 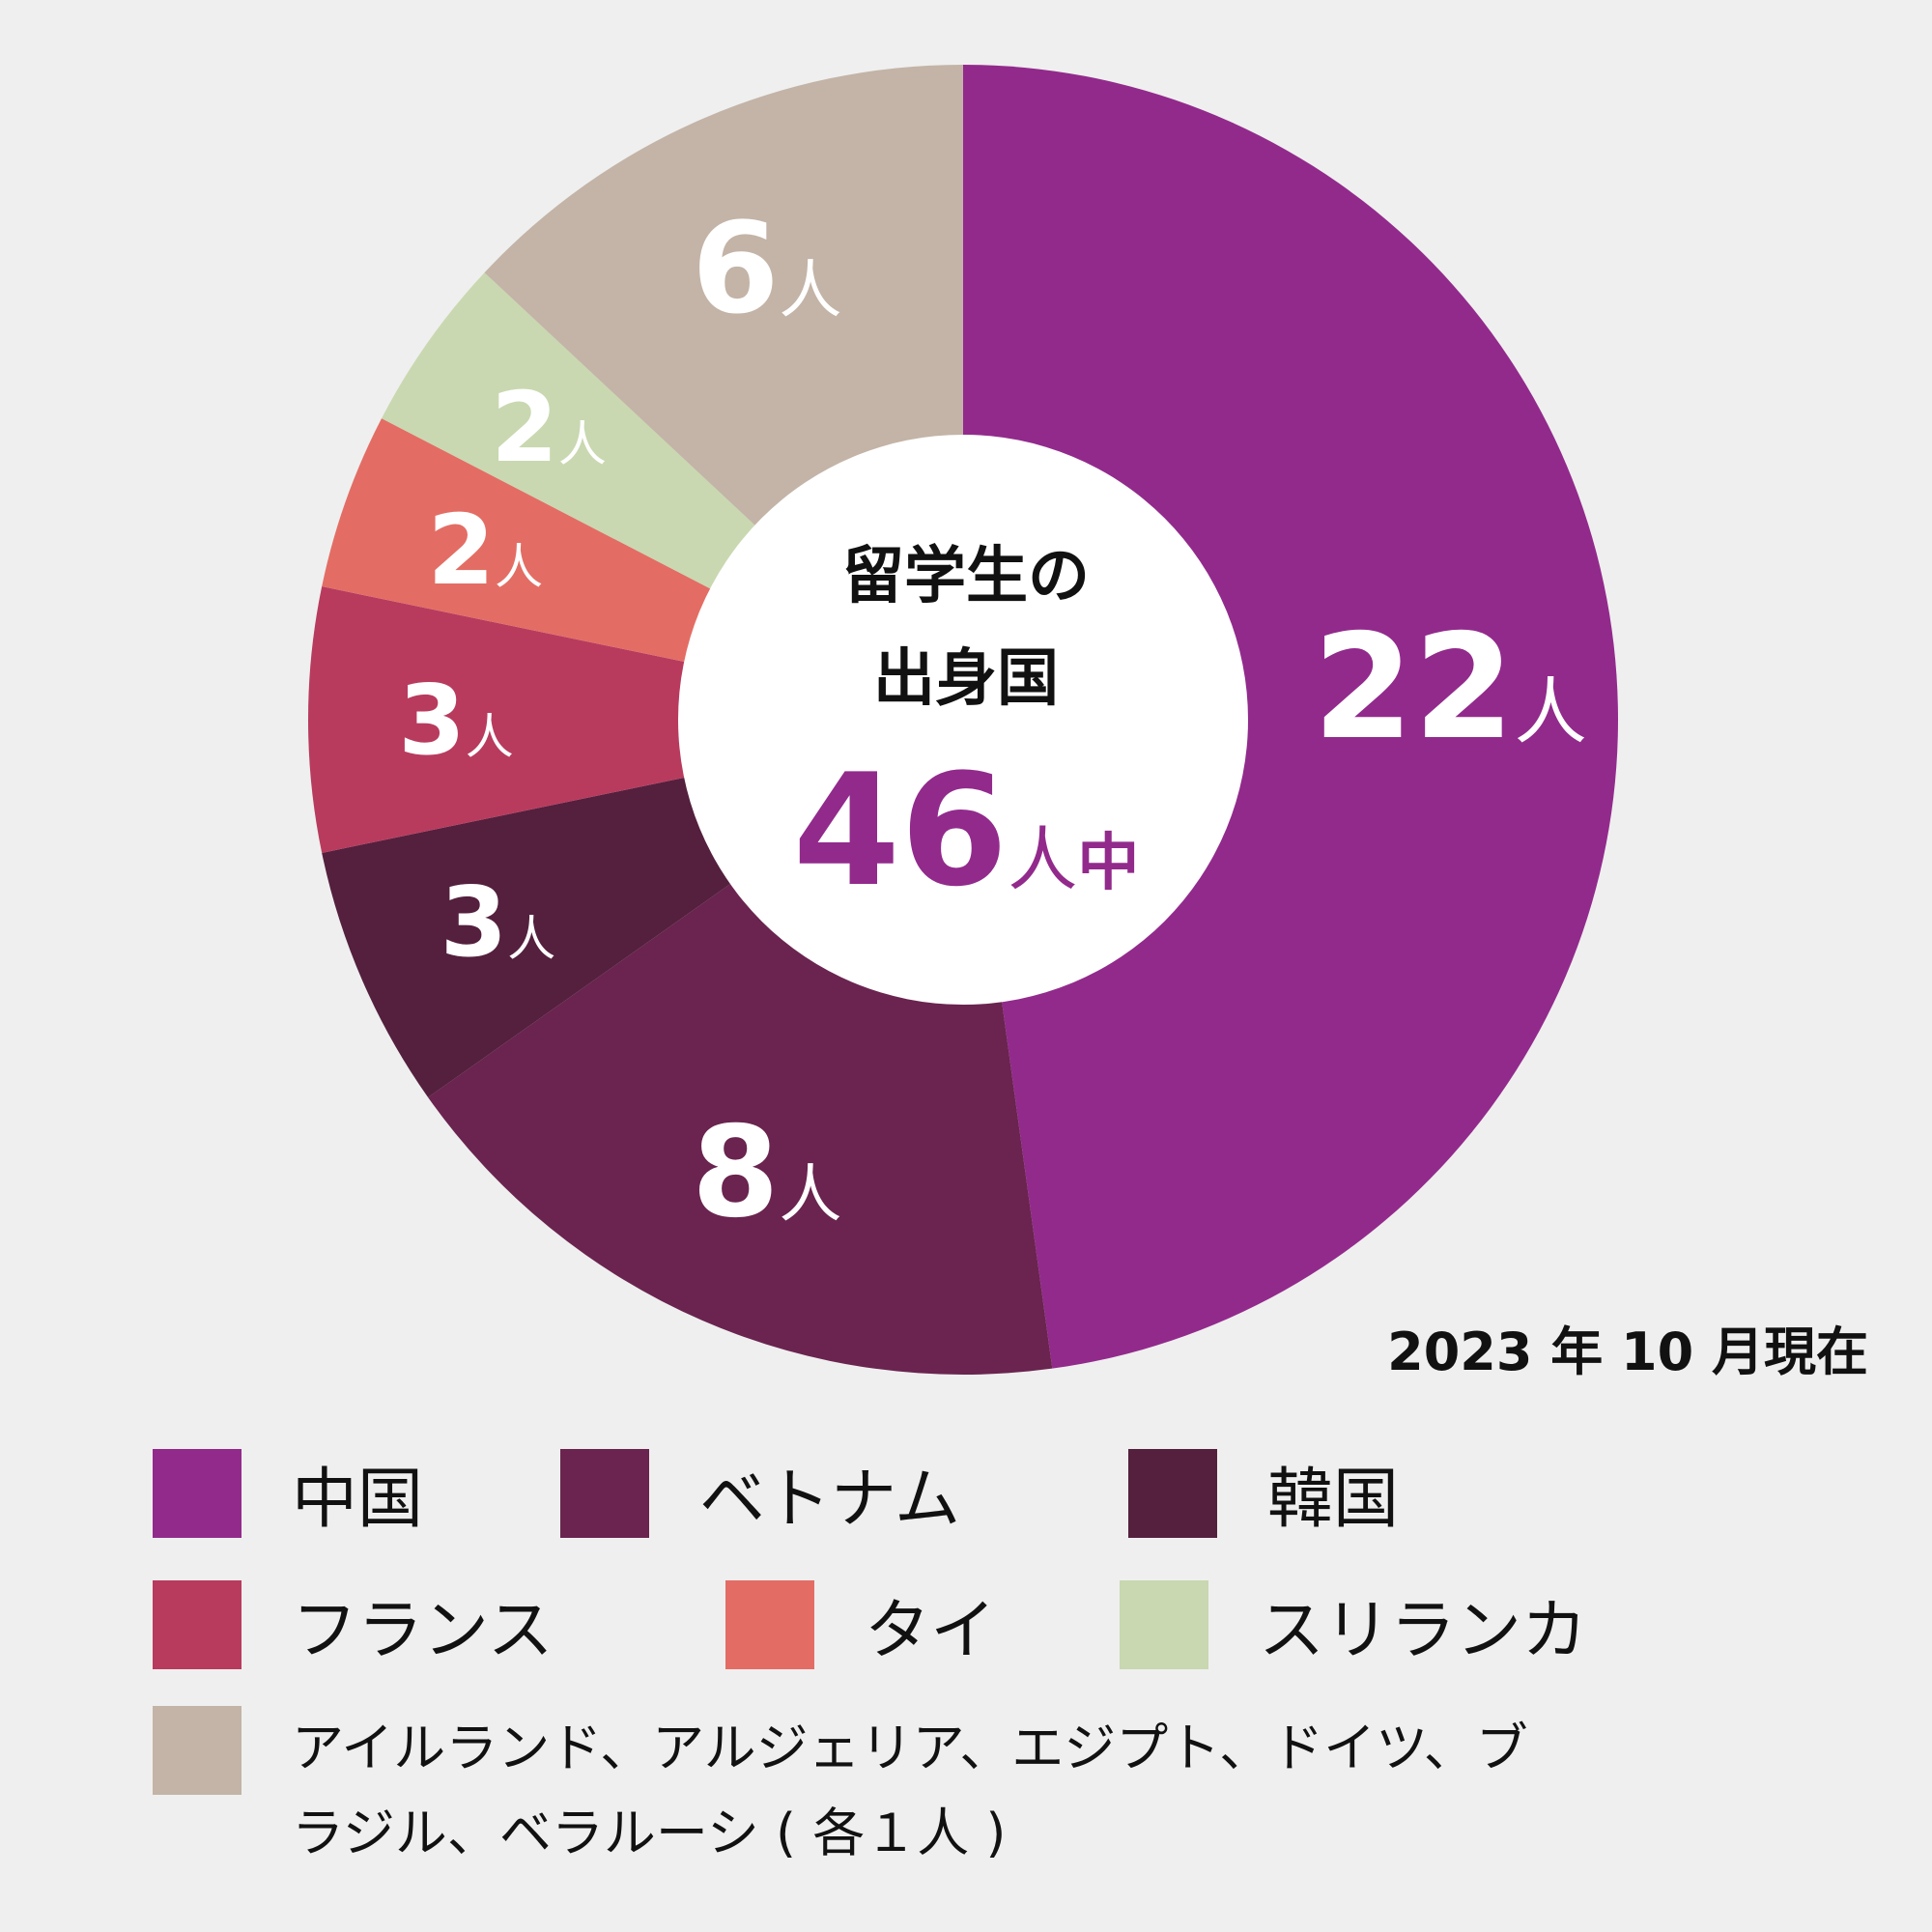 I want to click on legend-item-china: 中国, so click(x=288, y=1493).